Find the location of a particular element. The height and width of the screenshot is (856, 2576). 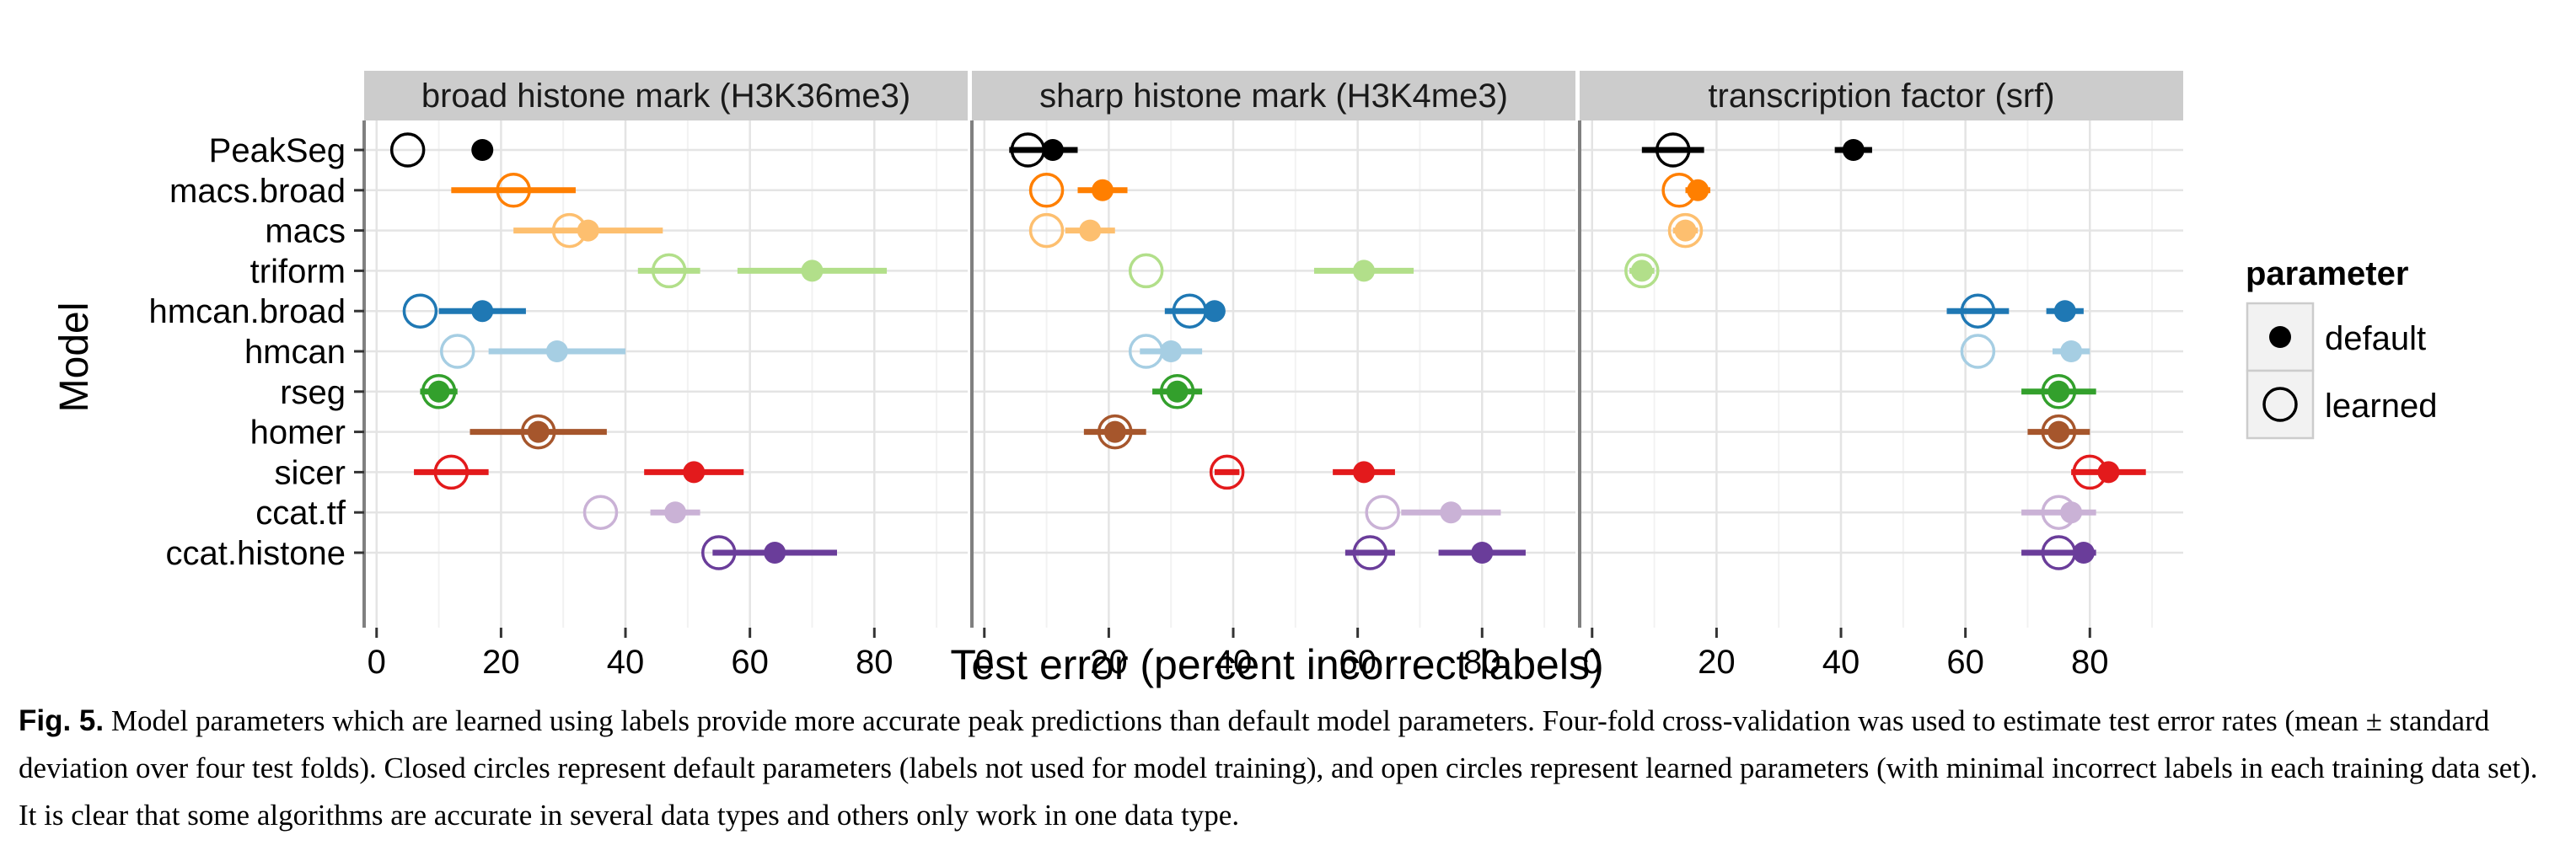

y-axis-title: Model is located at coordinates (74, 357).